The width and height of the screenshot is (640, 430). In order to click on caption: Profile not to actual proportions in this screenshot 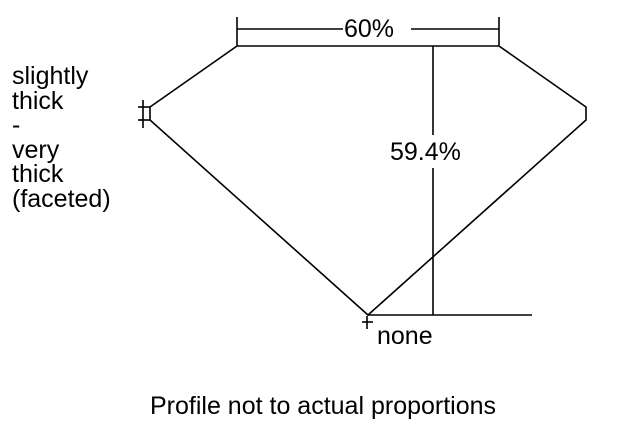, I will do `click(323, 406)`.